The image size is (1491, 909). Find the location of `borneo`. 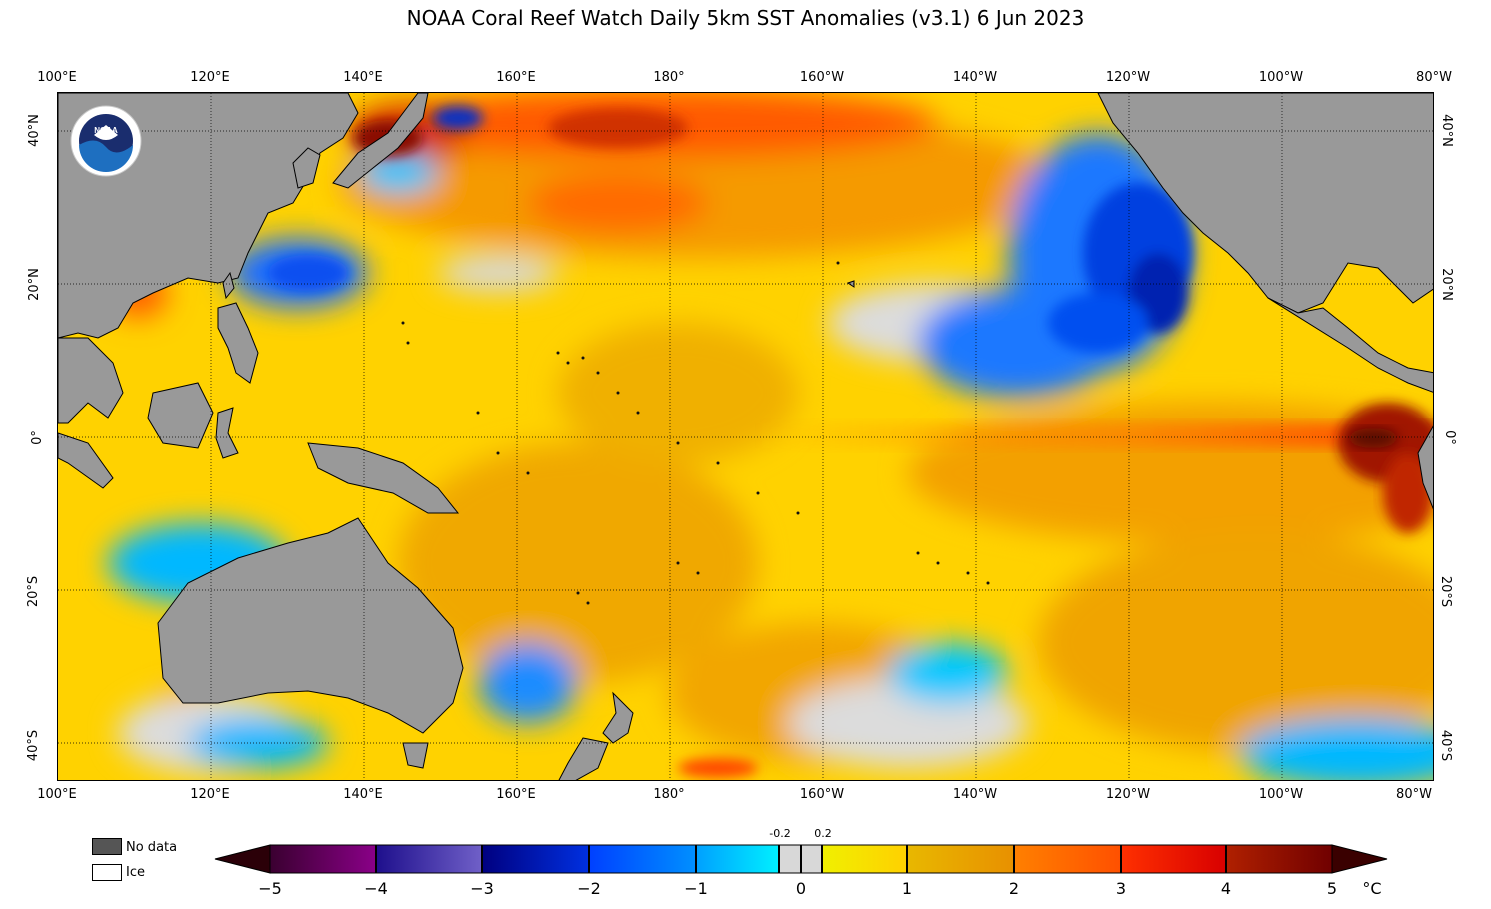

borneo is located at coordinates (180, 415).